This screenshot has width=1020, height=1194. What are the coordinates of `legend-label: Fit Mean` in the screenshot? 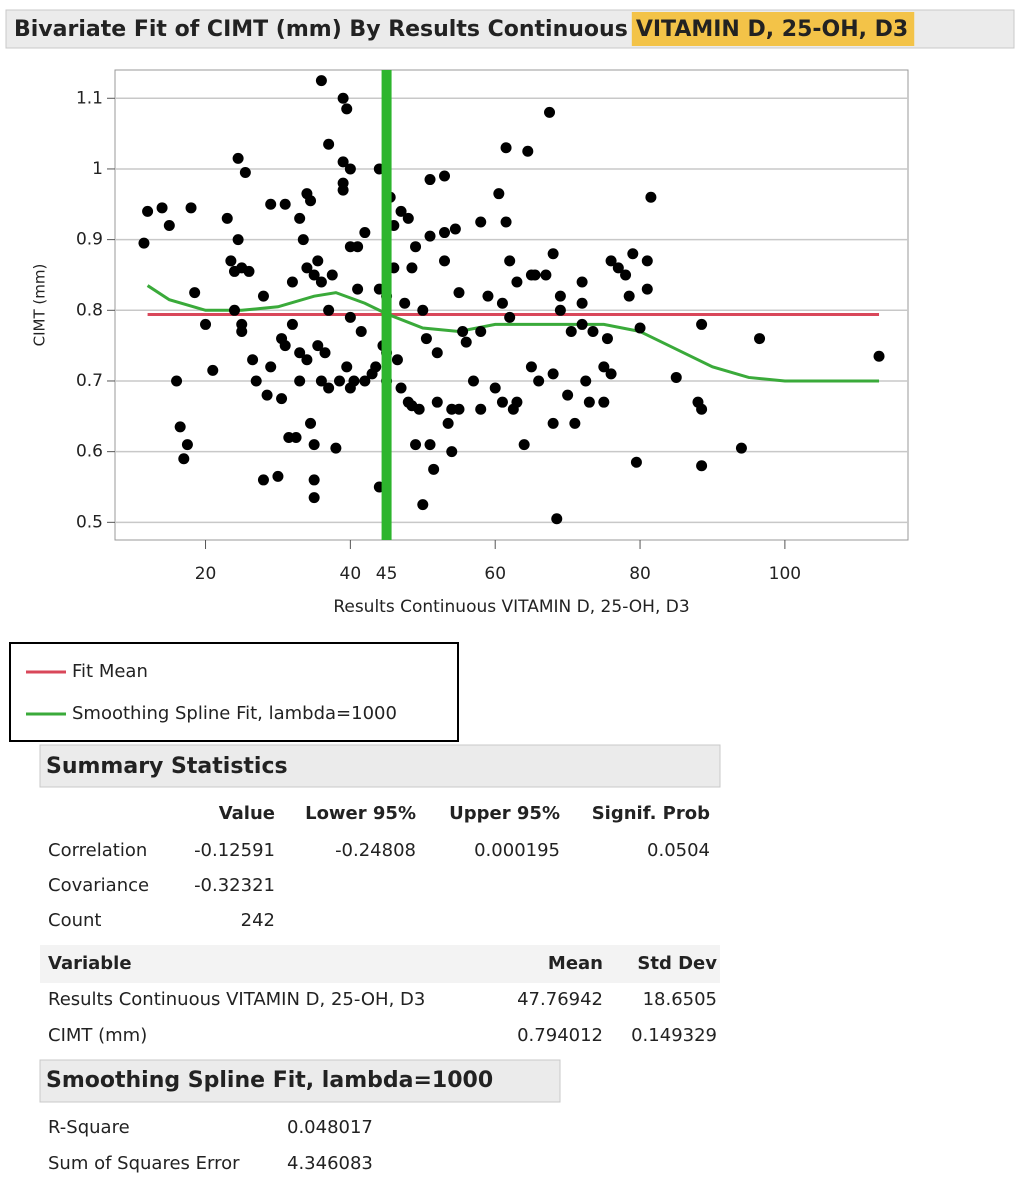 It's located at (110, 671).